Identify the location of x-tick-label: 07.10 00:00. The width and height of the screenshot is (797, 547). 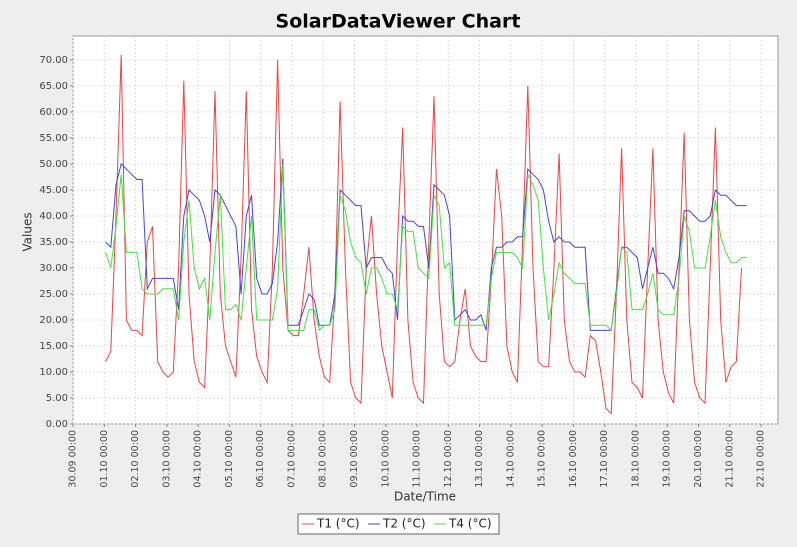
(291, 459).